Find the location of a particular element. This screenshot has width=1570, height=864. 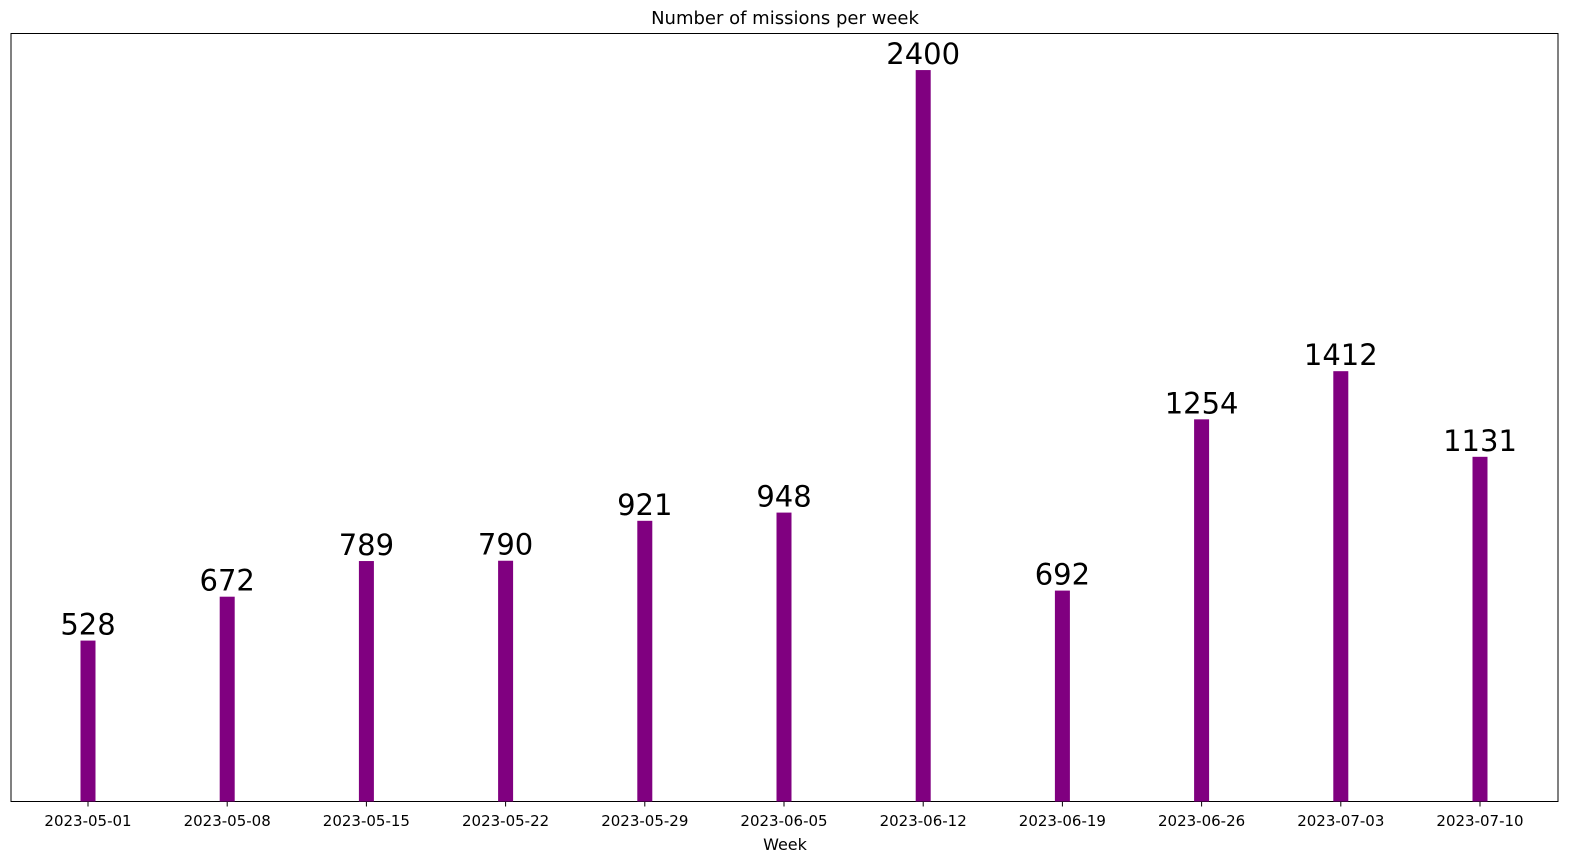

chart-title: Number of missions per week is located at coordinates (785, 18).